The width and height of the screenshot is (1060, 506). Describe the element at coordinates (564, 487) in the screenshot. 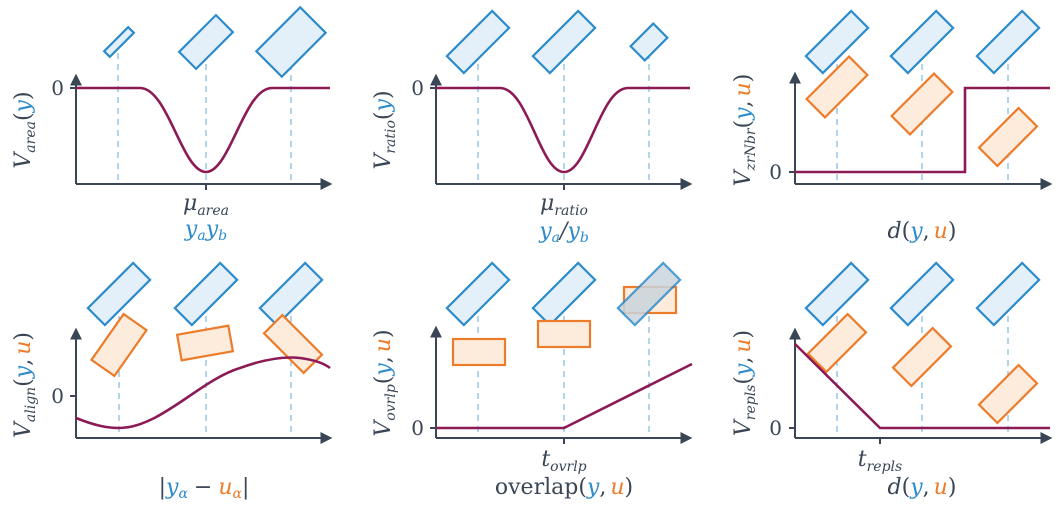

I see `x-axis-label: overlap(y, u)` at that location.